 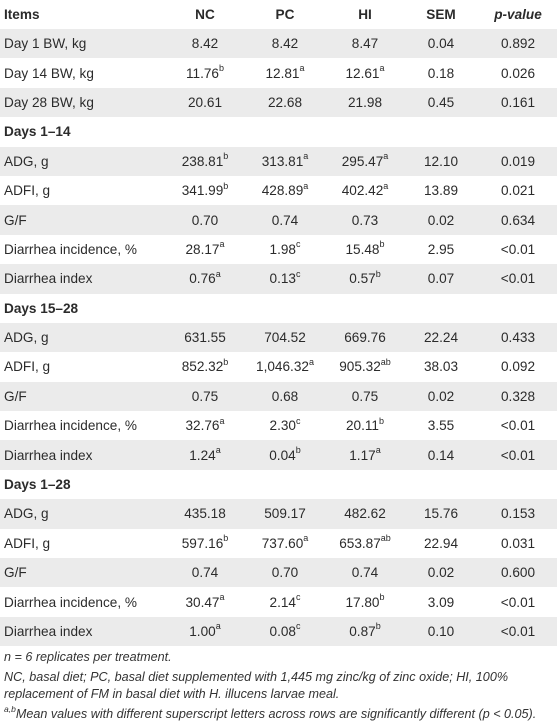 What do you see at coordinates (285, 572) in the screenshot?
I see `table-cell: 0.70` at bounding box center [285, 572].